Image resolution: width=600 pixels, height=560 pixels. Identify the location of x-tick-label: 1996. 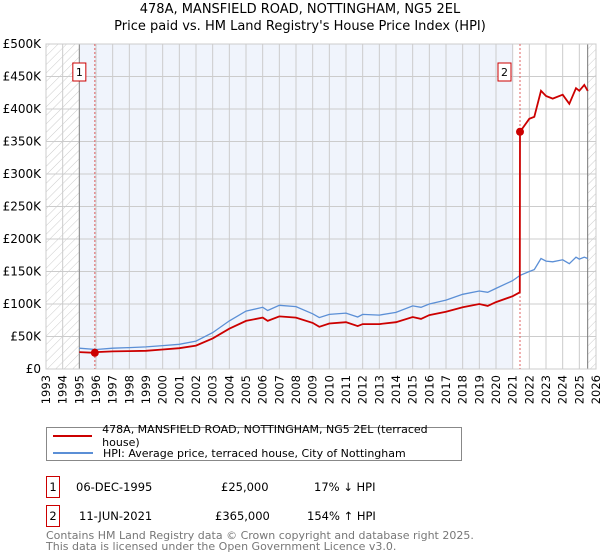
(96, 389).